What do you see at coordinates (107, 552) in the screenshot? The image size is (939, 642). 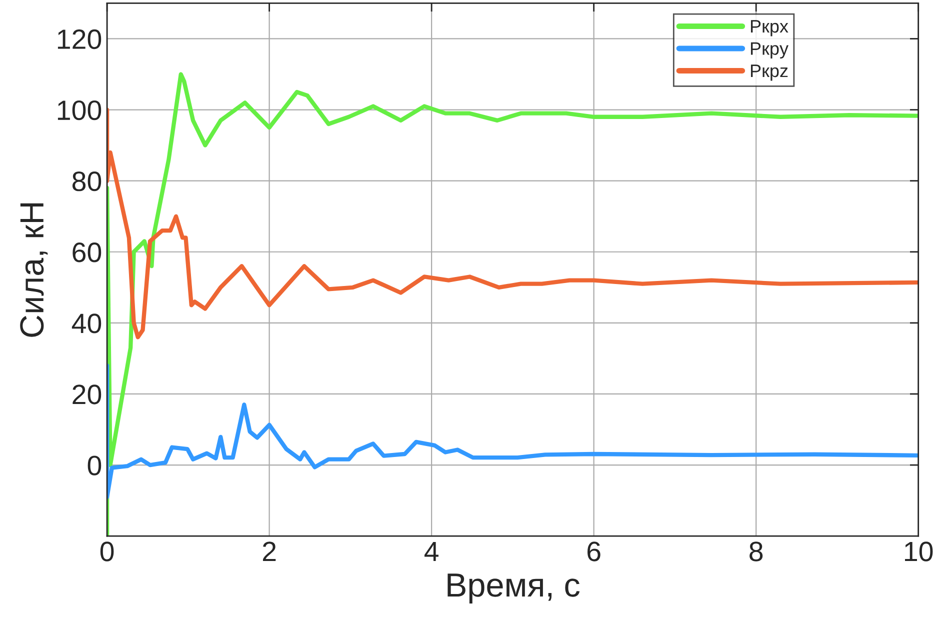 I see `x-tick-label: 0` at bounding box center [107, 552].